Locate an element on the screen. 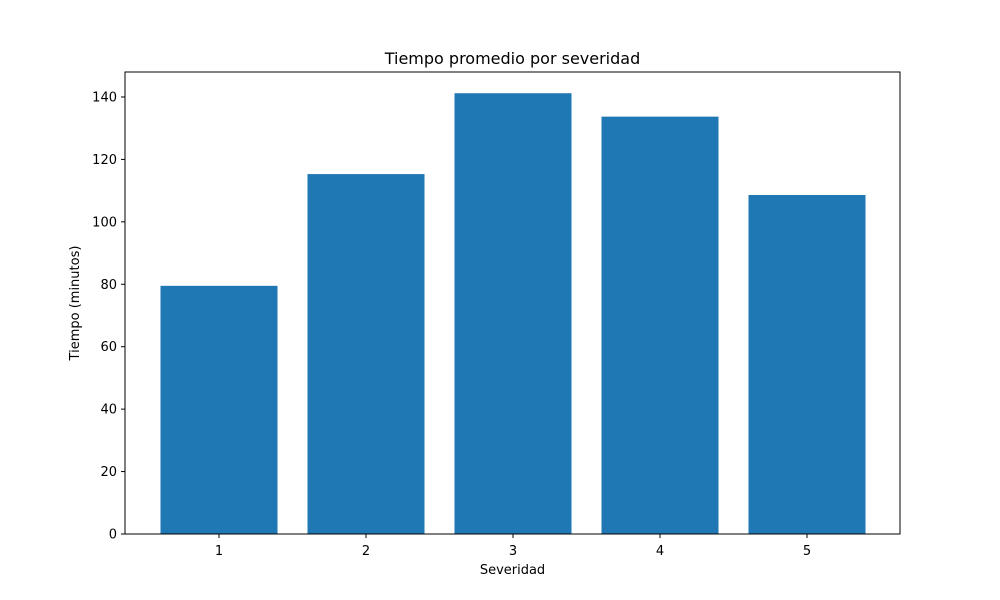 The width and height of the screenshot is (1000, 600). y-tick-label: 0 is located at coordinates (113, 535).